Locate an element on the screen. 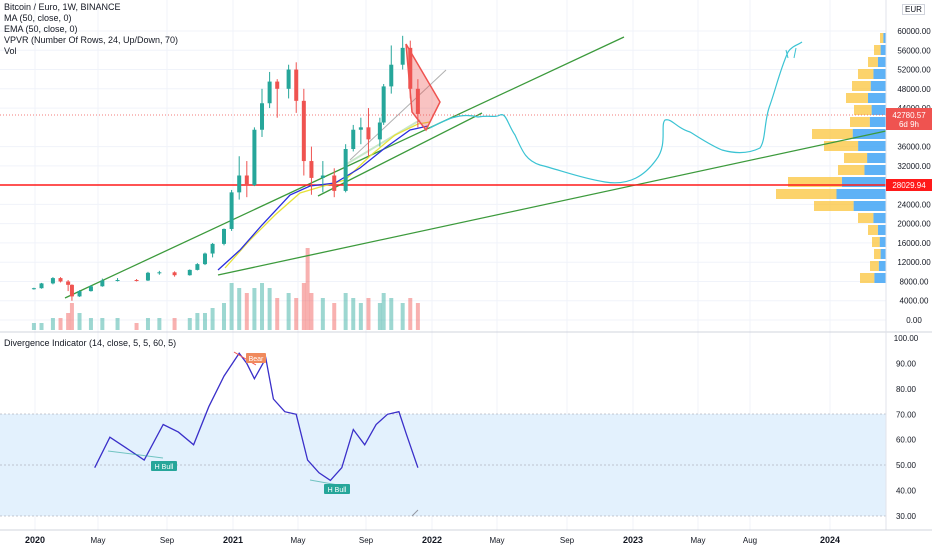 Image resolution: width=932 pixels, height=550 pixels. divergence-line is located at coordinates (256, 417).